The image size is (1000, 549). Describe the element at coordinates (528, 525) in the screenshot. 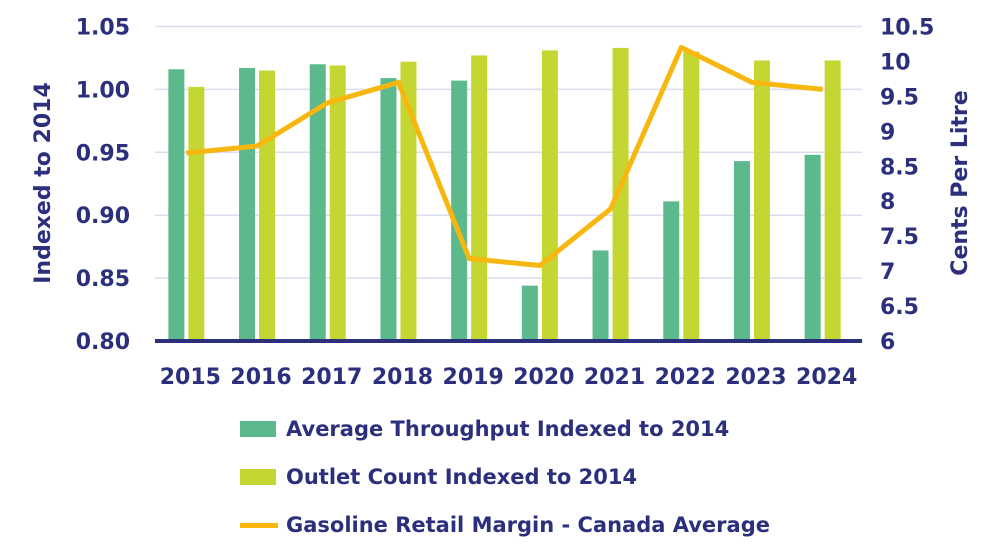

I see `legend-label: Gasoline Retail Margin - Canada Average` at that location.